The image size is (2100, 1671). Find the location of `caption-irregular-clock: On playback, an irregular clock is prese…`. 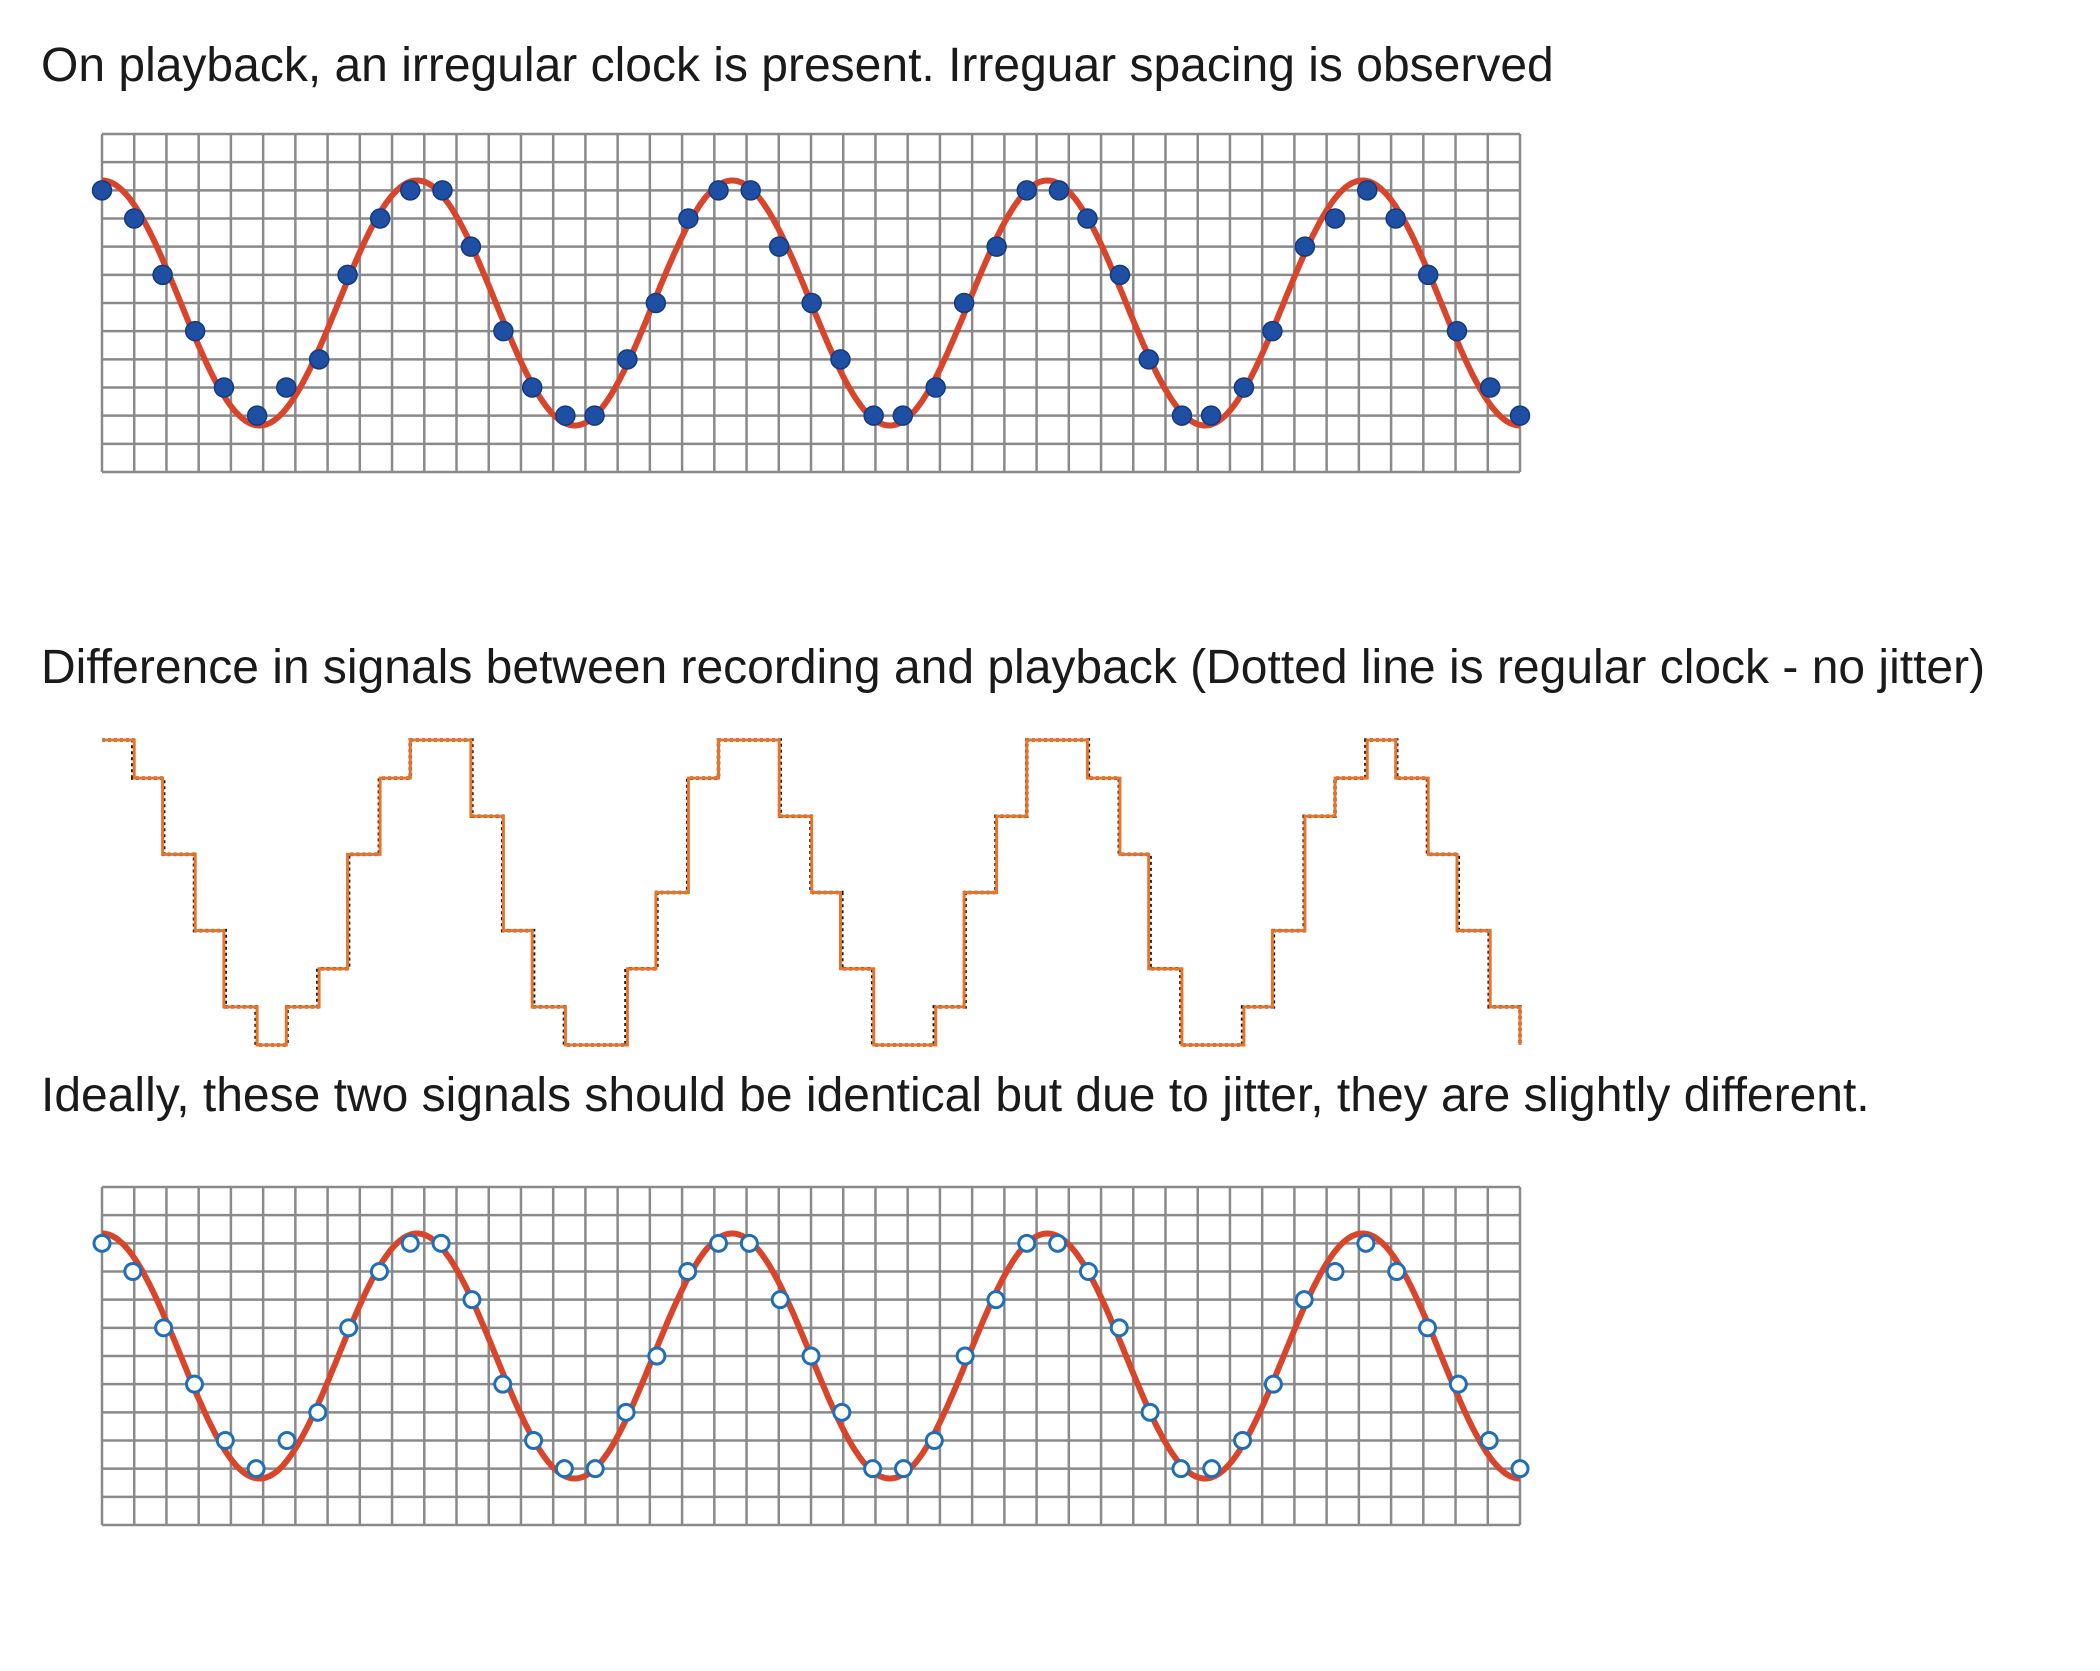

caption-irregular-clock: On playback, an irregular clock is prese… is located at coordinates (797, 65).